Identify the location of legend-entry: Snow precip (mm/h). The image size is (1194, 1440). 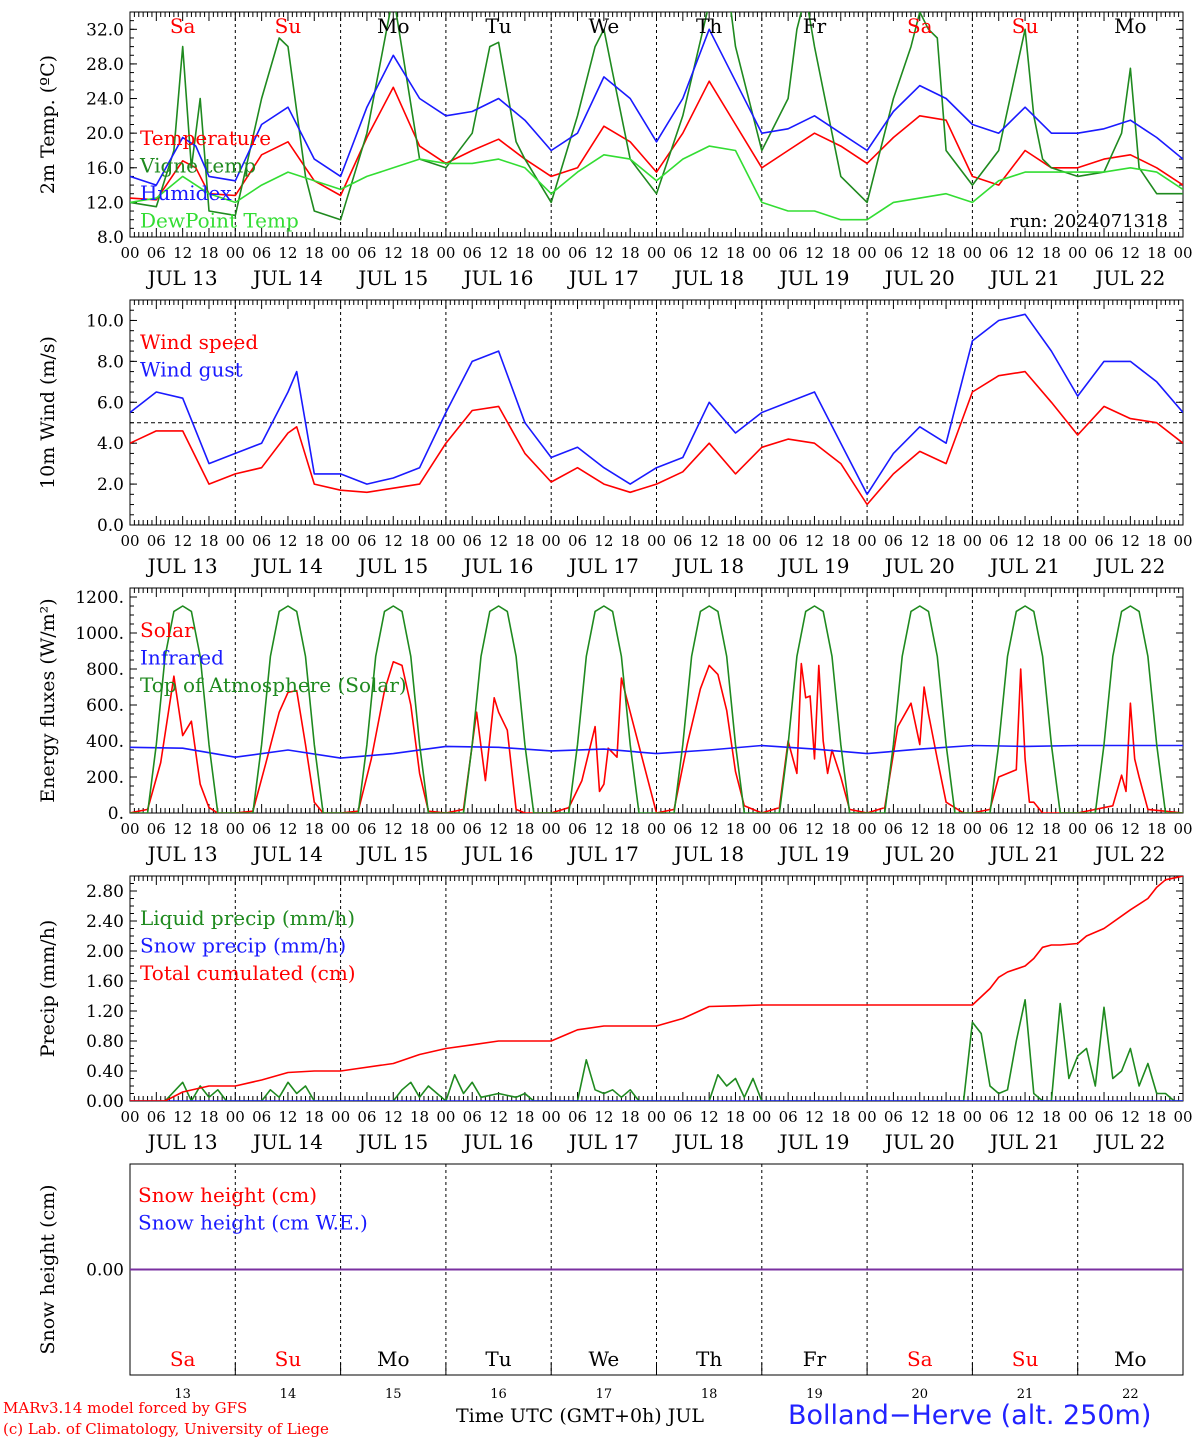
(243, 946).